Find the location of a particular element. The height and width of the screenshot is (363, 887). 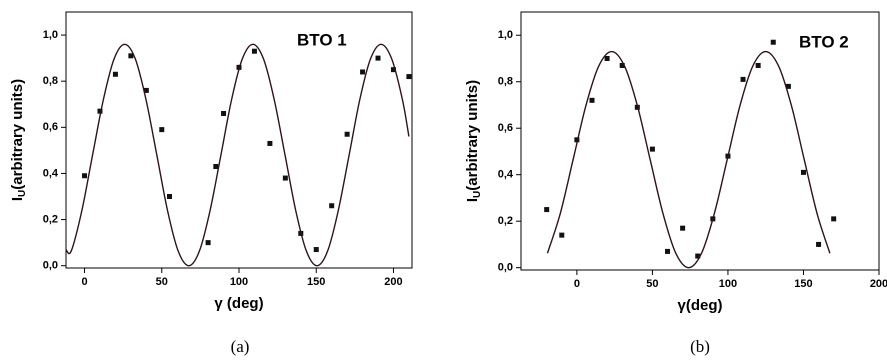

x-axis-label: γ(deg) is located at coordinates (700, 305).